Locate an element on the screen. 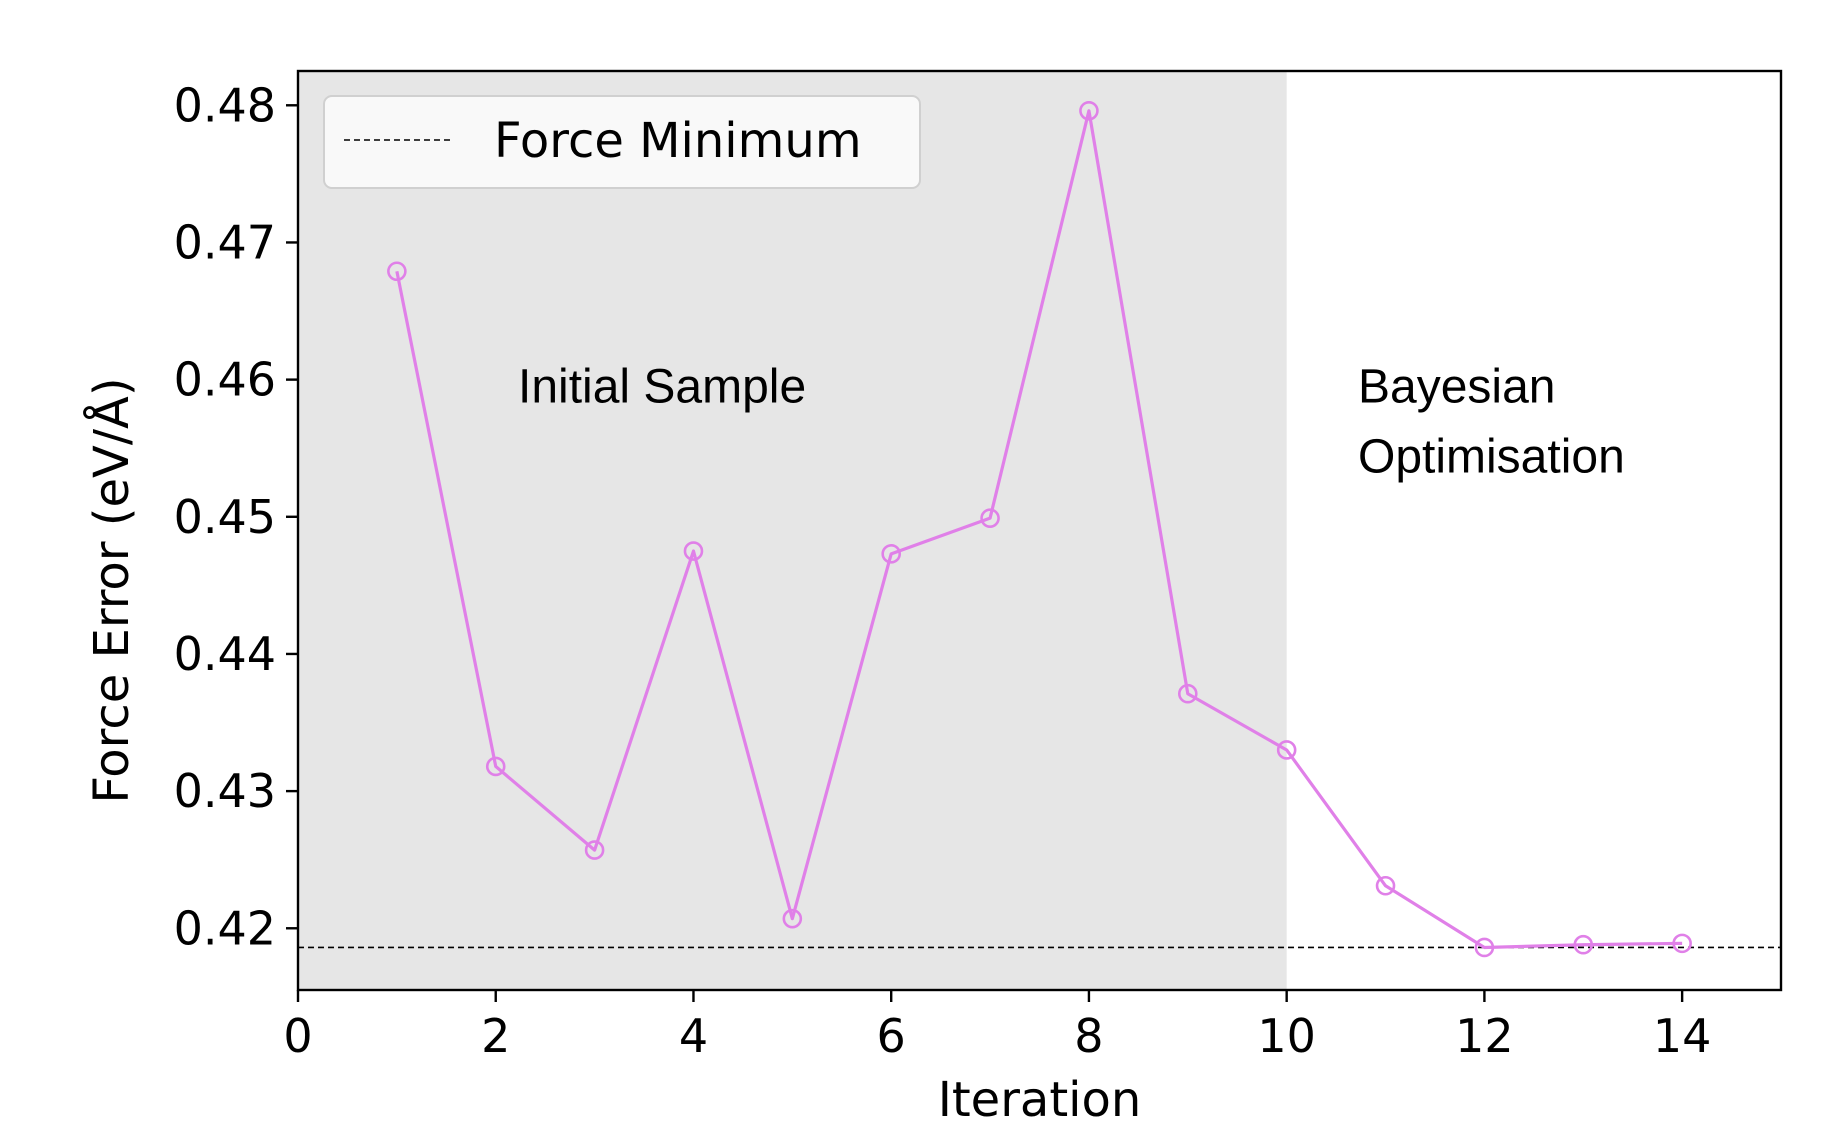 The image size is (1844, 1136). region-label: Optimisation is located at coordinates (1491, 456).